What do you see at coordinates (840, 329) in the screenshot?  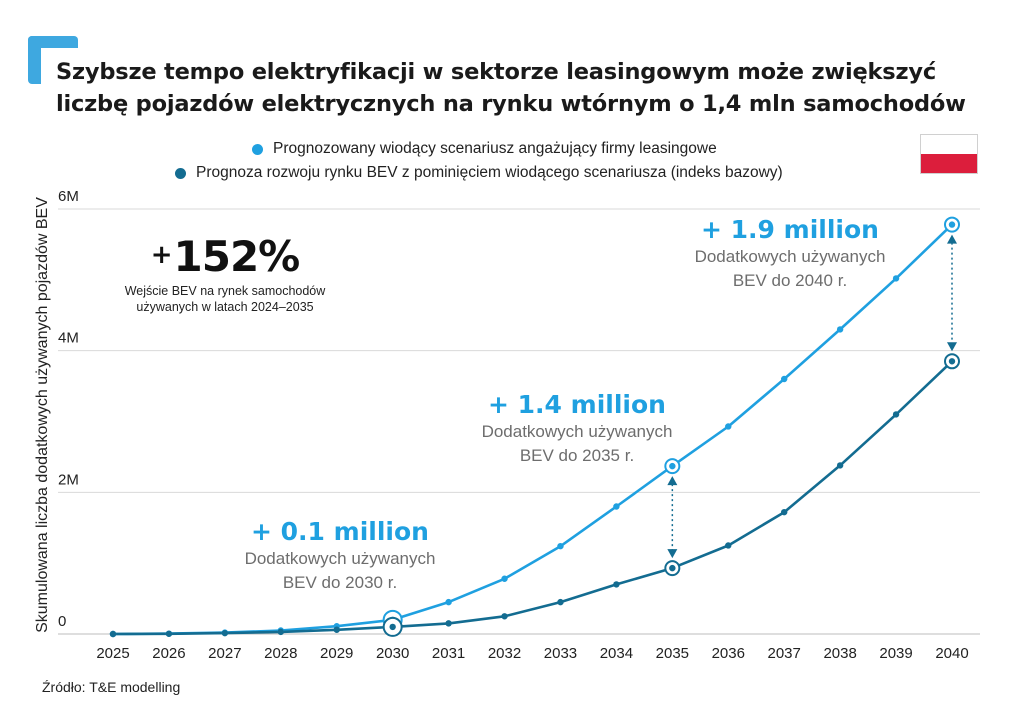 I see `point-leasing-2038` at bounding box center [840, 329].